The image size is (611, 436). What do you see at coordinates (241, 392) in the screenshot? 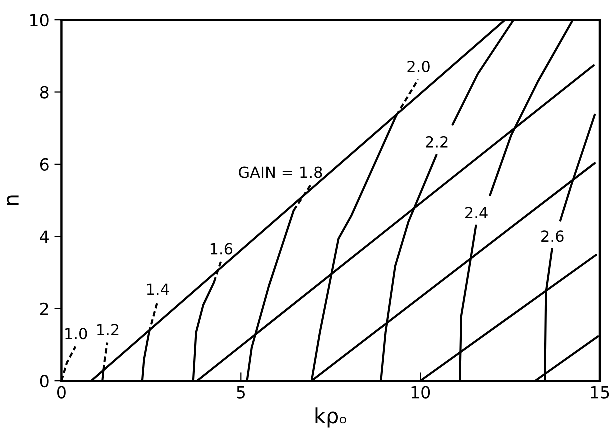
I see `x-tick-label: 5` at bounding box center [241, 392].